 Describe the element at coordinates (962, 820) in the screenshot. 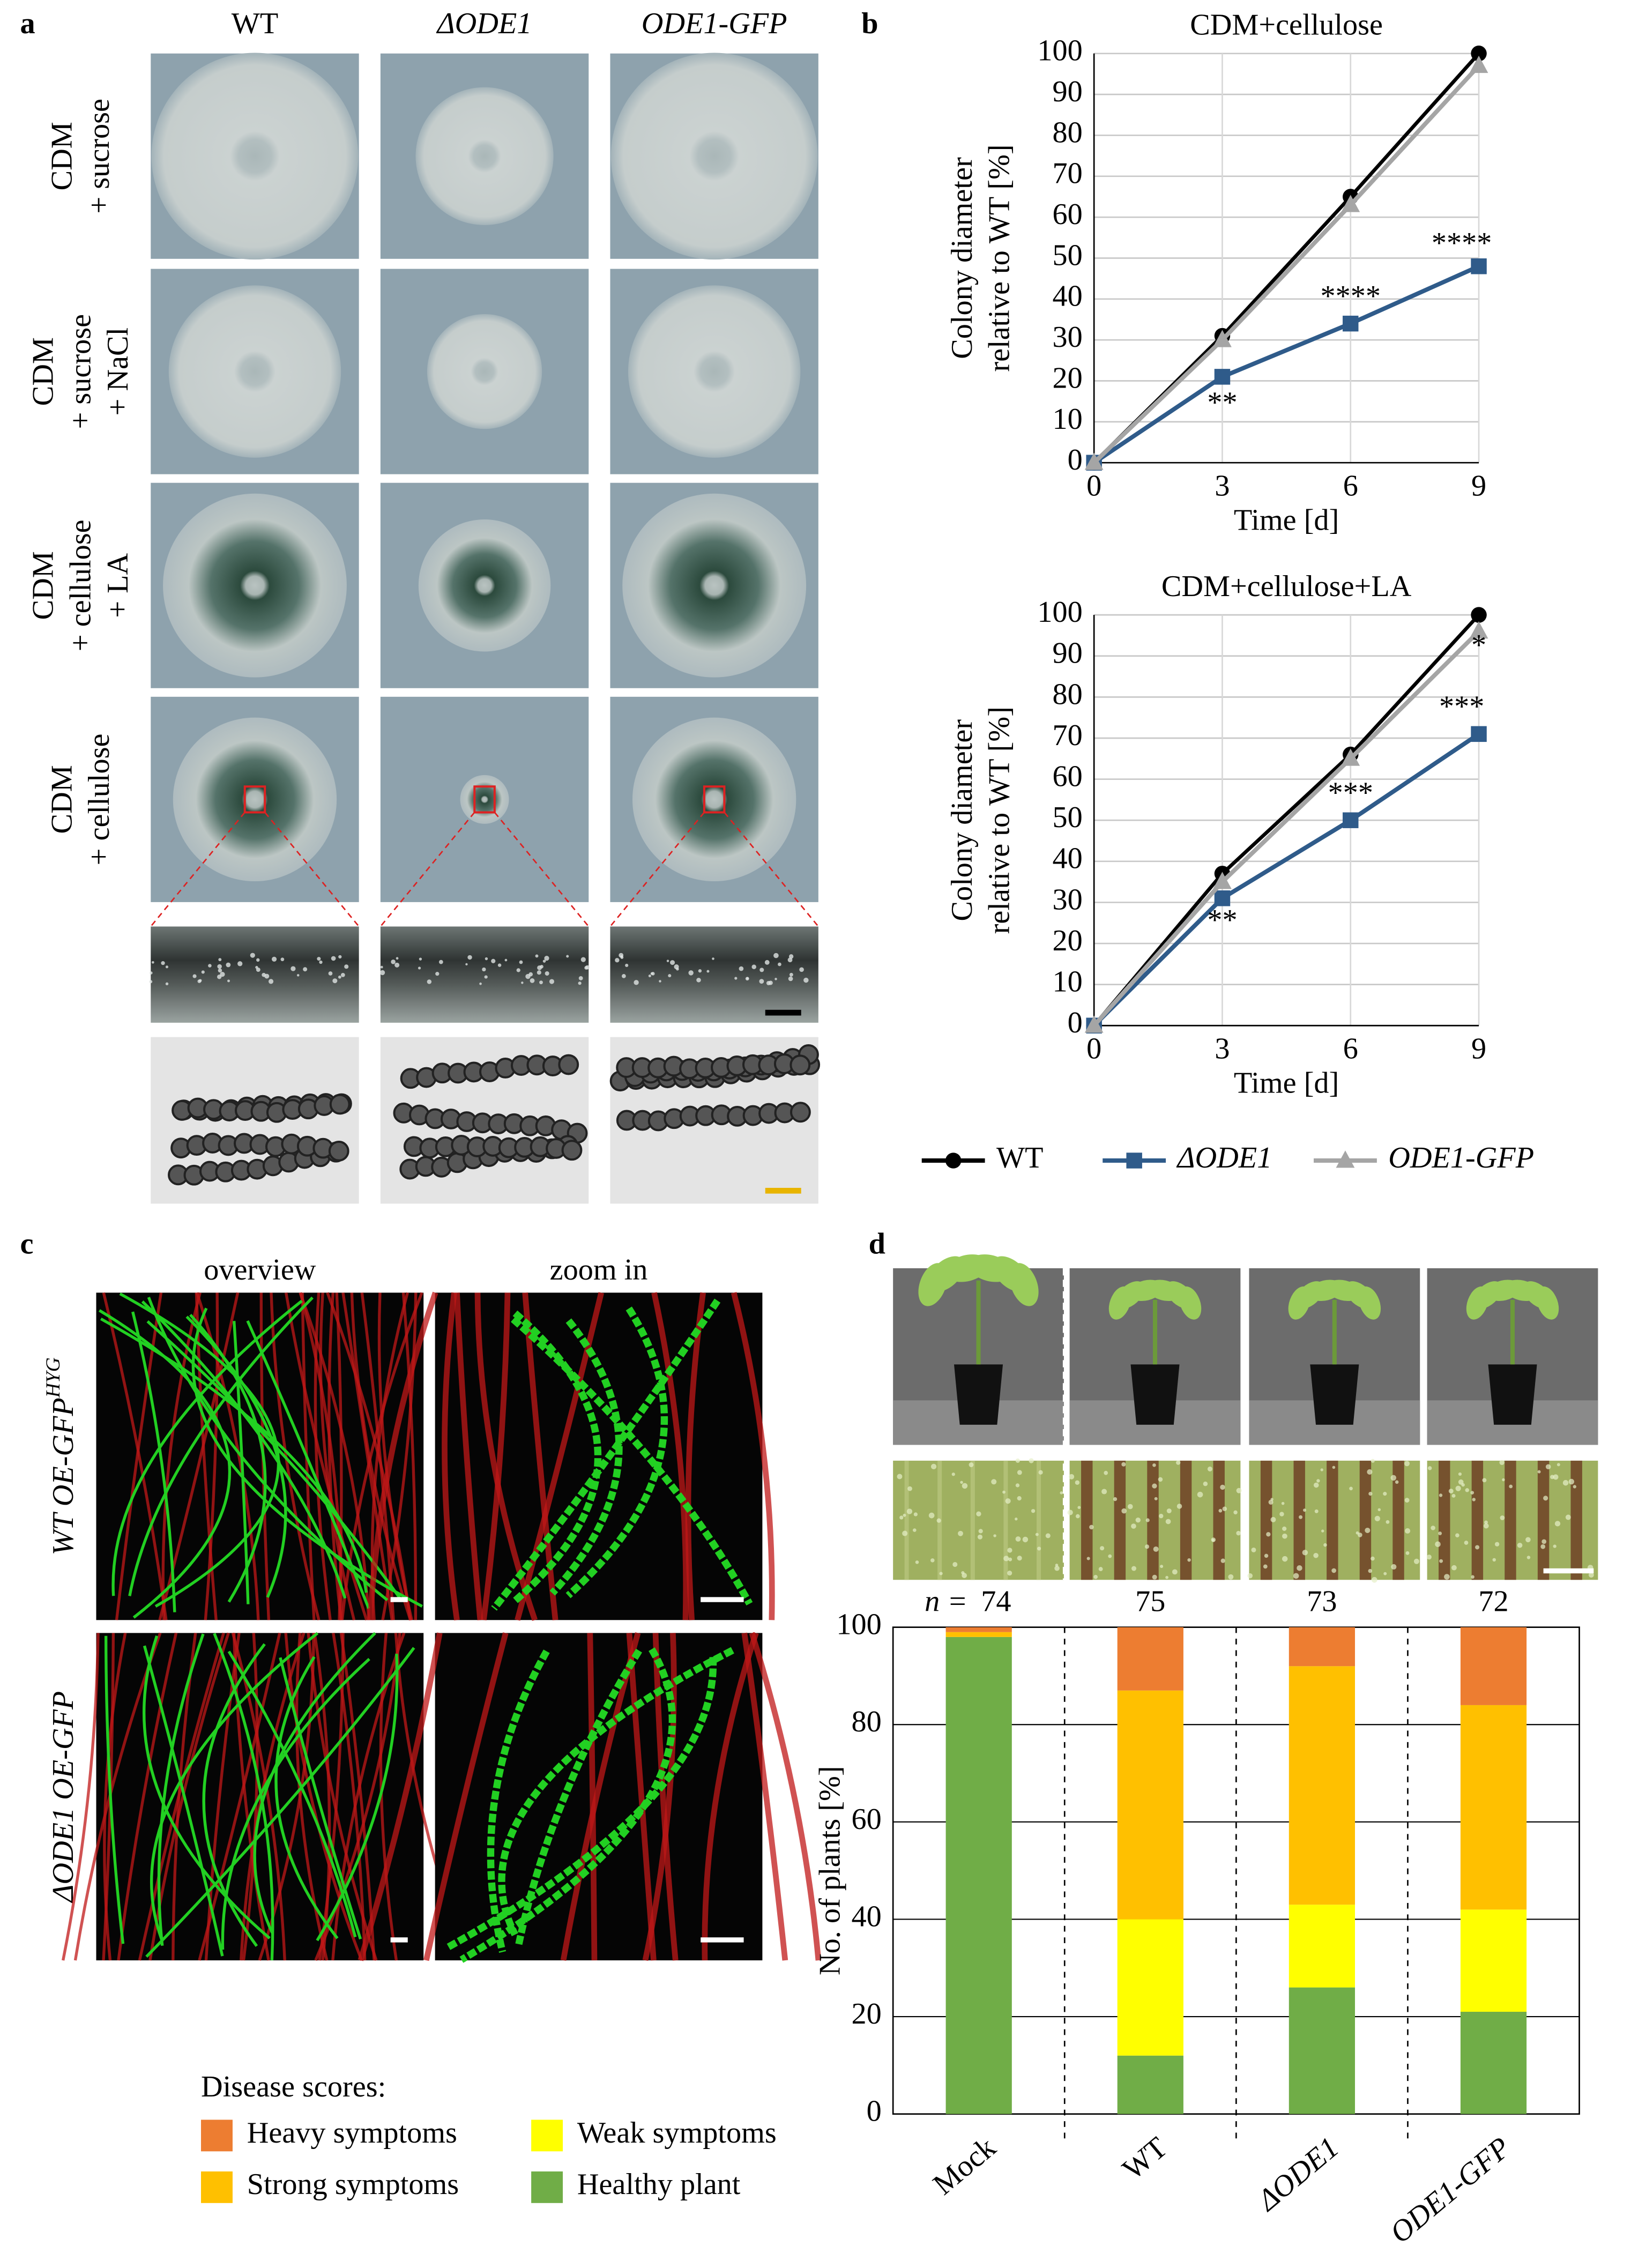

I see `y-axis-label: Colony diameter` at that location.